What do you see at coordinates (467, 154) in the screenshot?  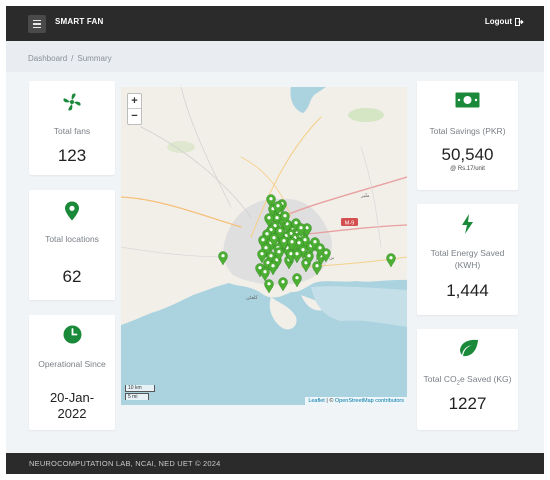 I see `stat-value: 50,540` at bounding box center [467, 154].